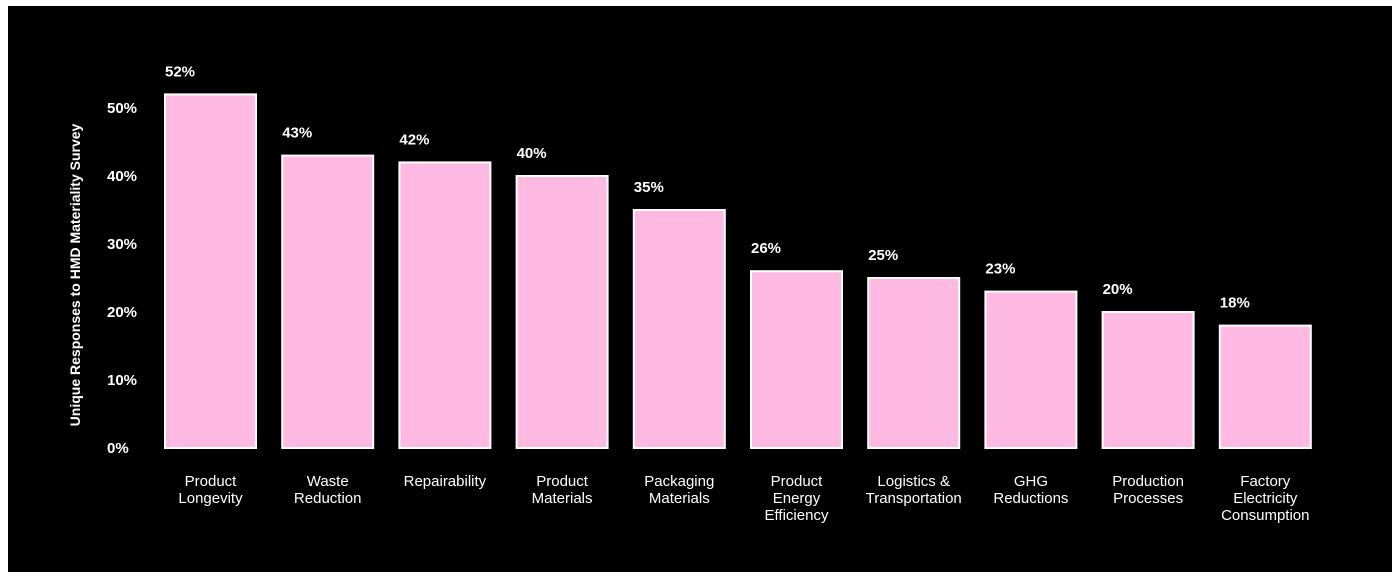  What do you see at coordinates (1030, 490) in the screenshot?
I see `category-label: GHG Reductions` at bounding box center [1030, 490].